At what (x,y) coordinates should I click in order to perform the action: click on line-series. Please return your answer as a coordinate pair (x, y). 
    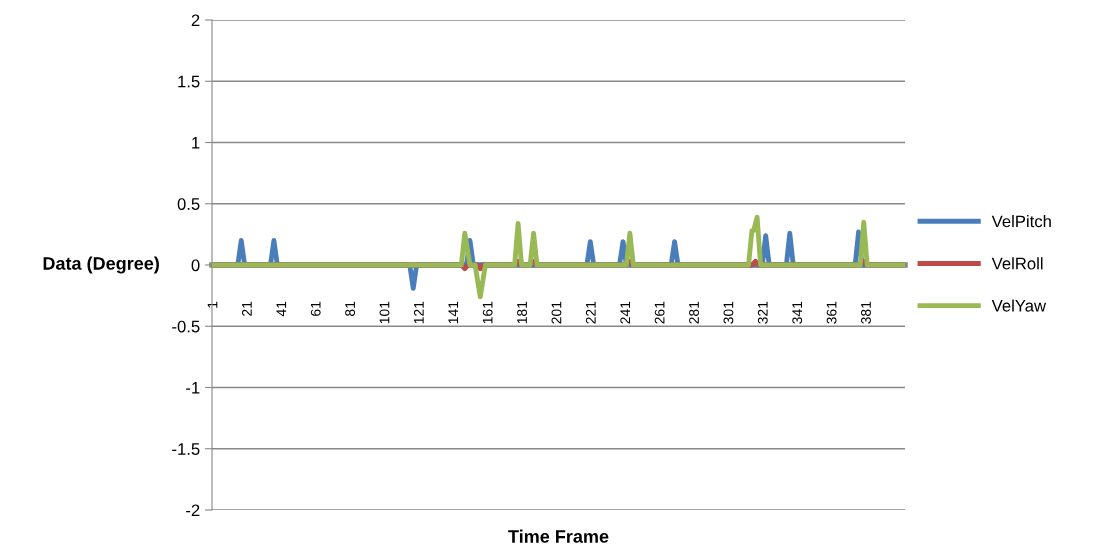
    Looking at the image, I should click on (558, 257).